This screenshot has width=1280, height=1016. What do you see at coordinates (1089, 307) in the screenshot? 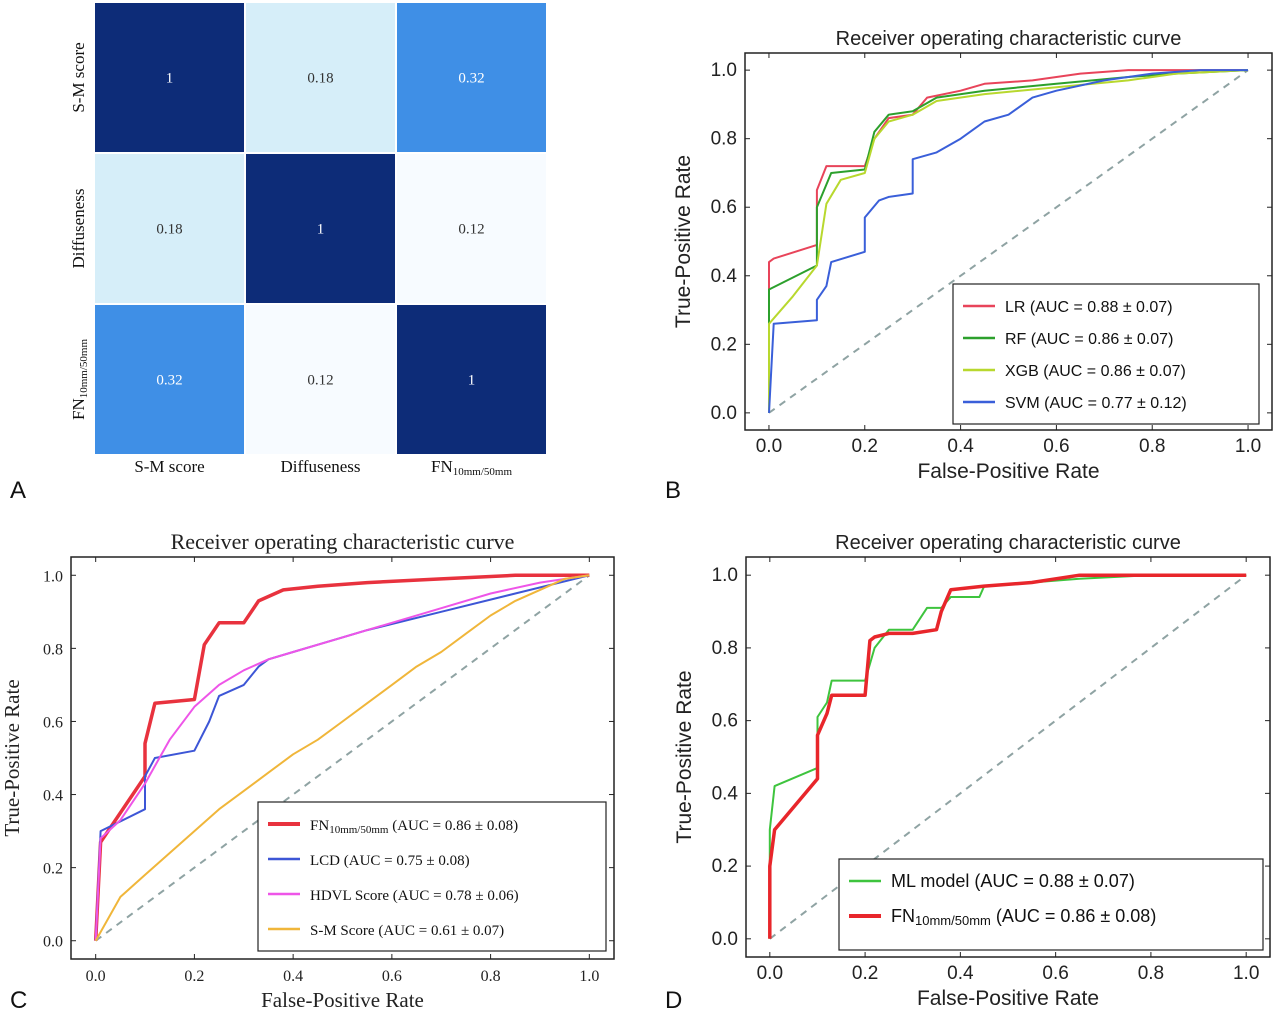
I see `legend-entry-label: LR (AUC = 0.88 ± 0.07)` at bounding box center [1089, 307].